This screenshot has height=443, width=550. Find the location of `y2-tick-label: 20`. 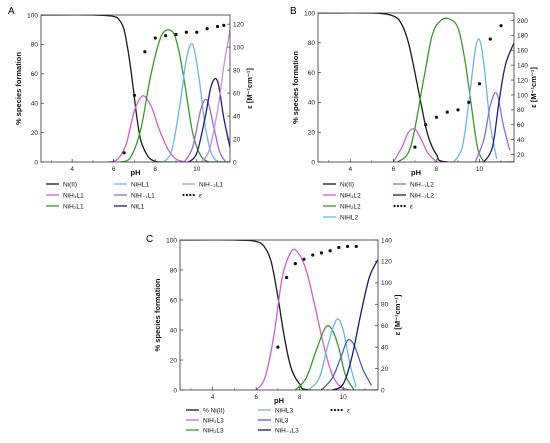

y2-tick-label: 20 is located at coordinates (237, 139).